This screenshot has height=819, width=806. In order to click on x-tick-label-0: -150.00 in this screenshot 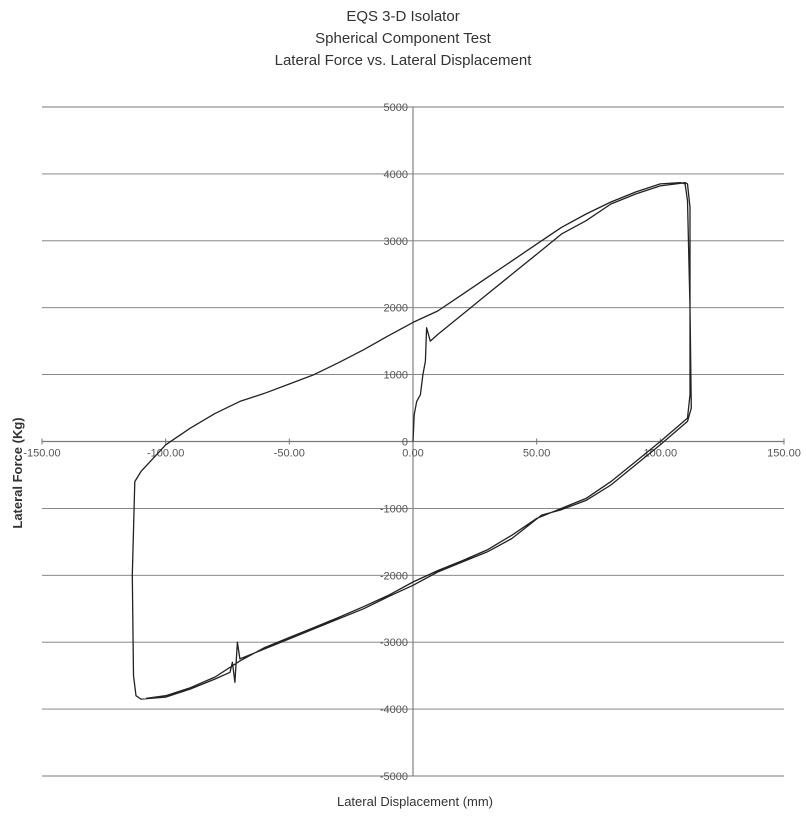, I will do `click(41, 454)`.